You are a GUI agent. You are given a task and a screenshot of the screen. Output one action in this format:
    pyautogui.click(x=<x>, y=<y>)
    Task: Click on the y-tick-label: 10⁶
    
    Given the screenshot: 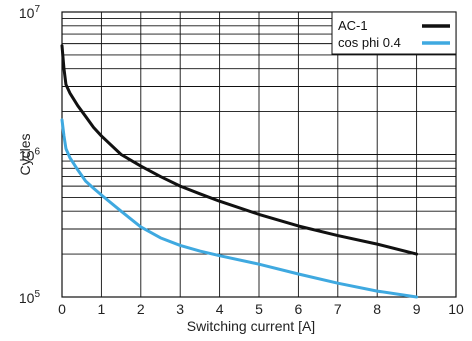 What is the action you would take?
    pyautogui.click(x=30, y=155)
    